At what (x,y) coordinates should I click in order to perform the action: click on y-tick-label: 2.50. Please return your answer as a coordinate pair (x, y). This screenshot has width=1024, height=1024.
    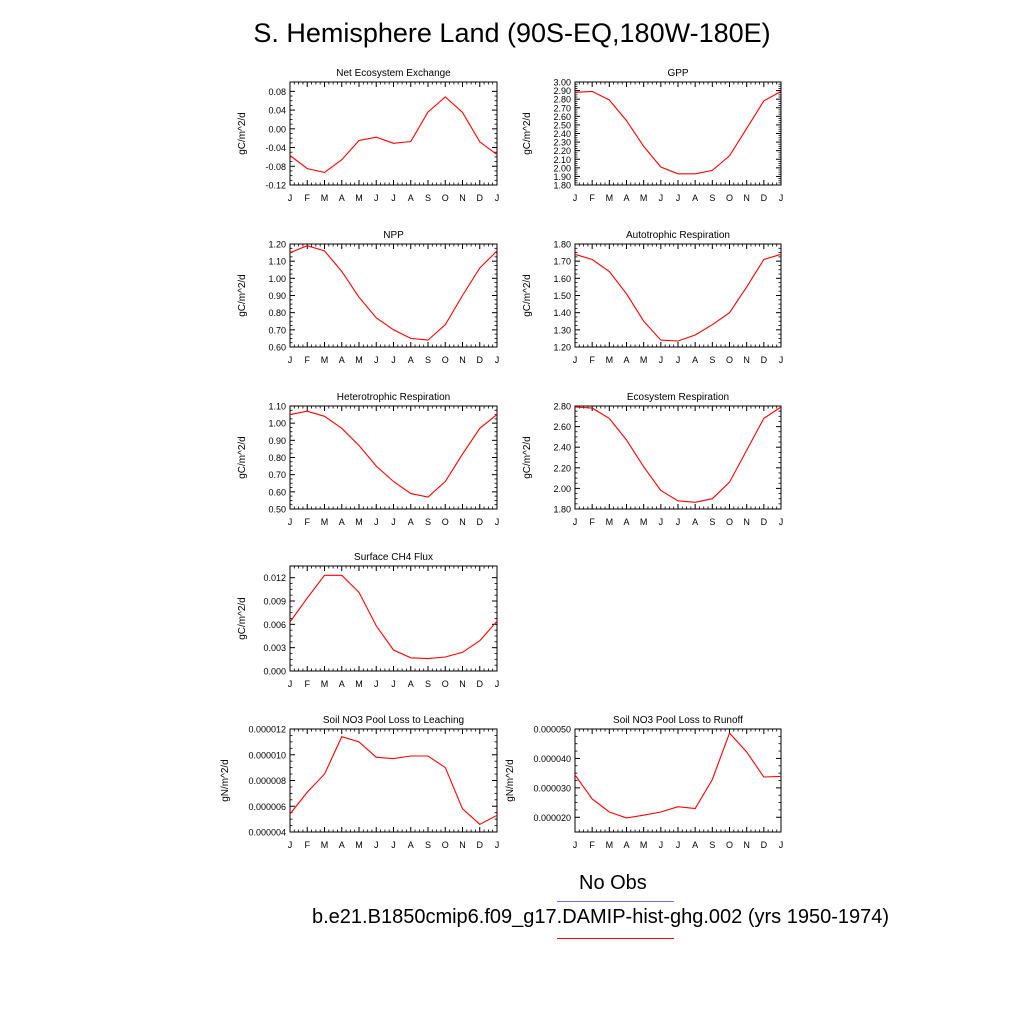
    Looking at the image, I should click on (562, 125).